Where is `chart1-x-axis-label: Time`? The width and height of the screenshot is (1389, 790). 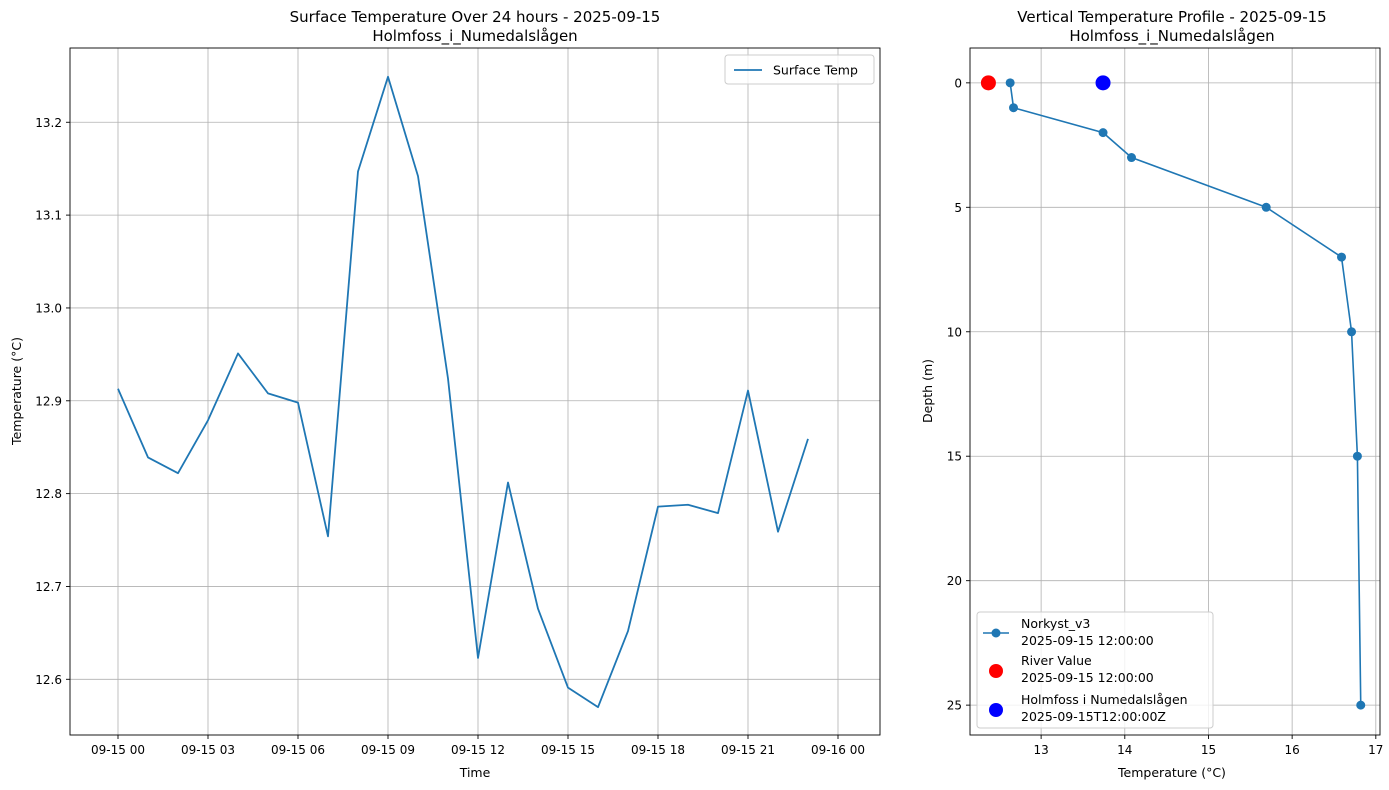 chart1-x-axis-label: Time is located at coordinates (475, 772).